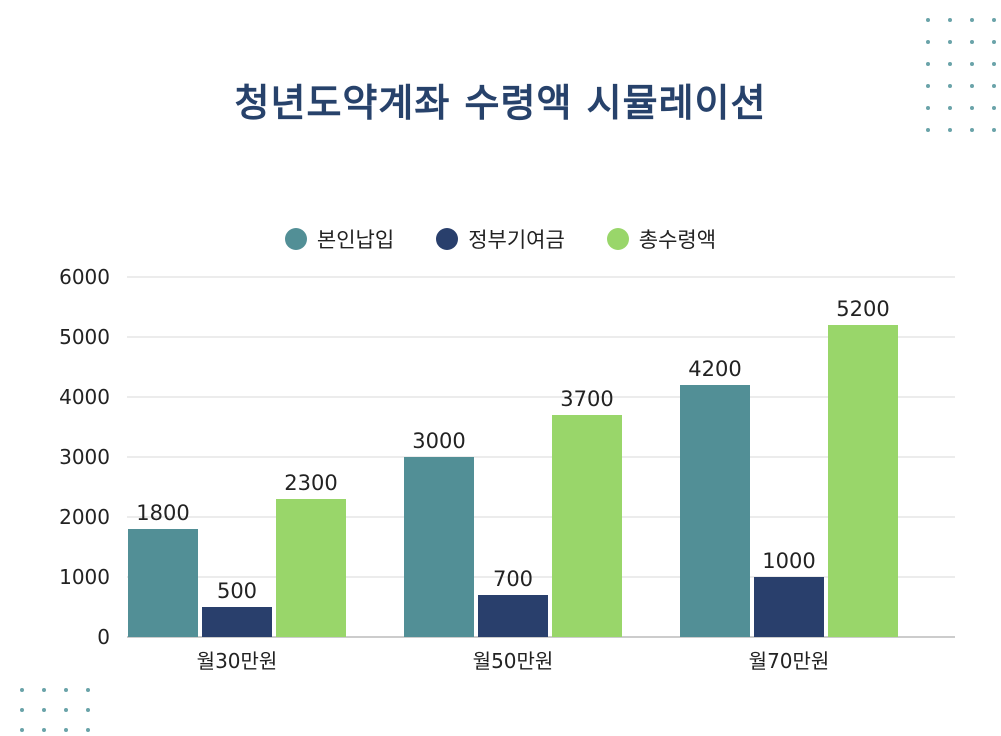 Image resolution: width=1001 pixels, height=736 pixels. Describe the element at coordinates (162, 513) in the screenshot. I see `data-label: 1800` at that location.